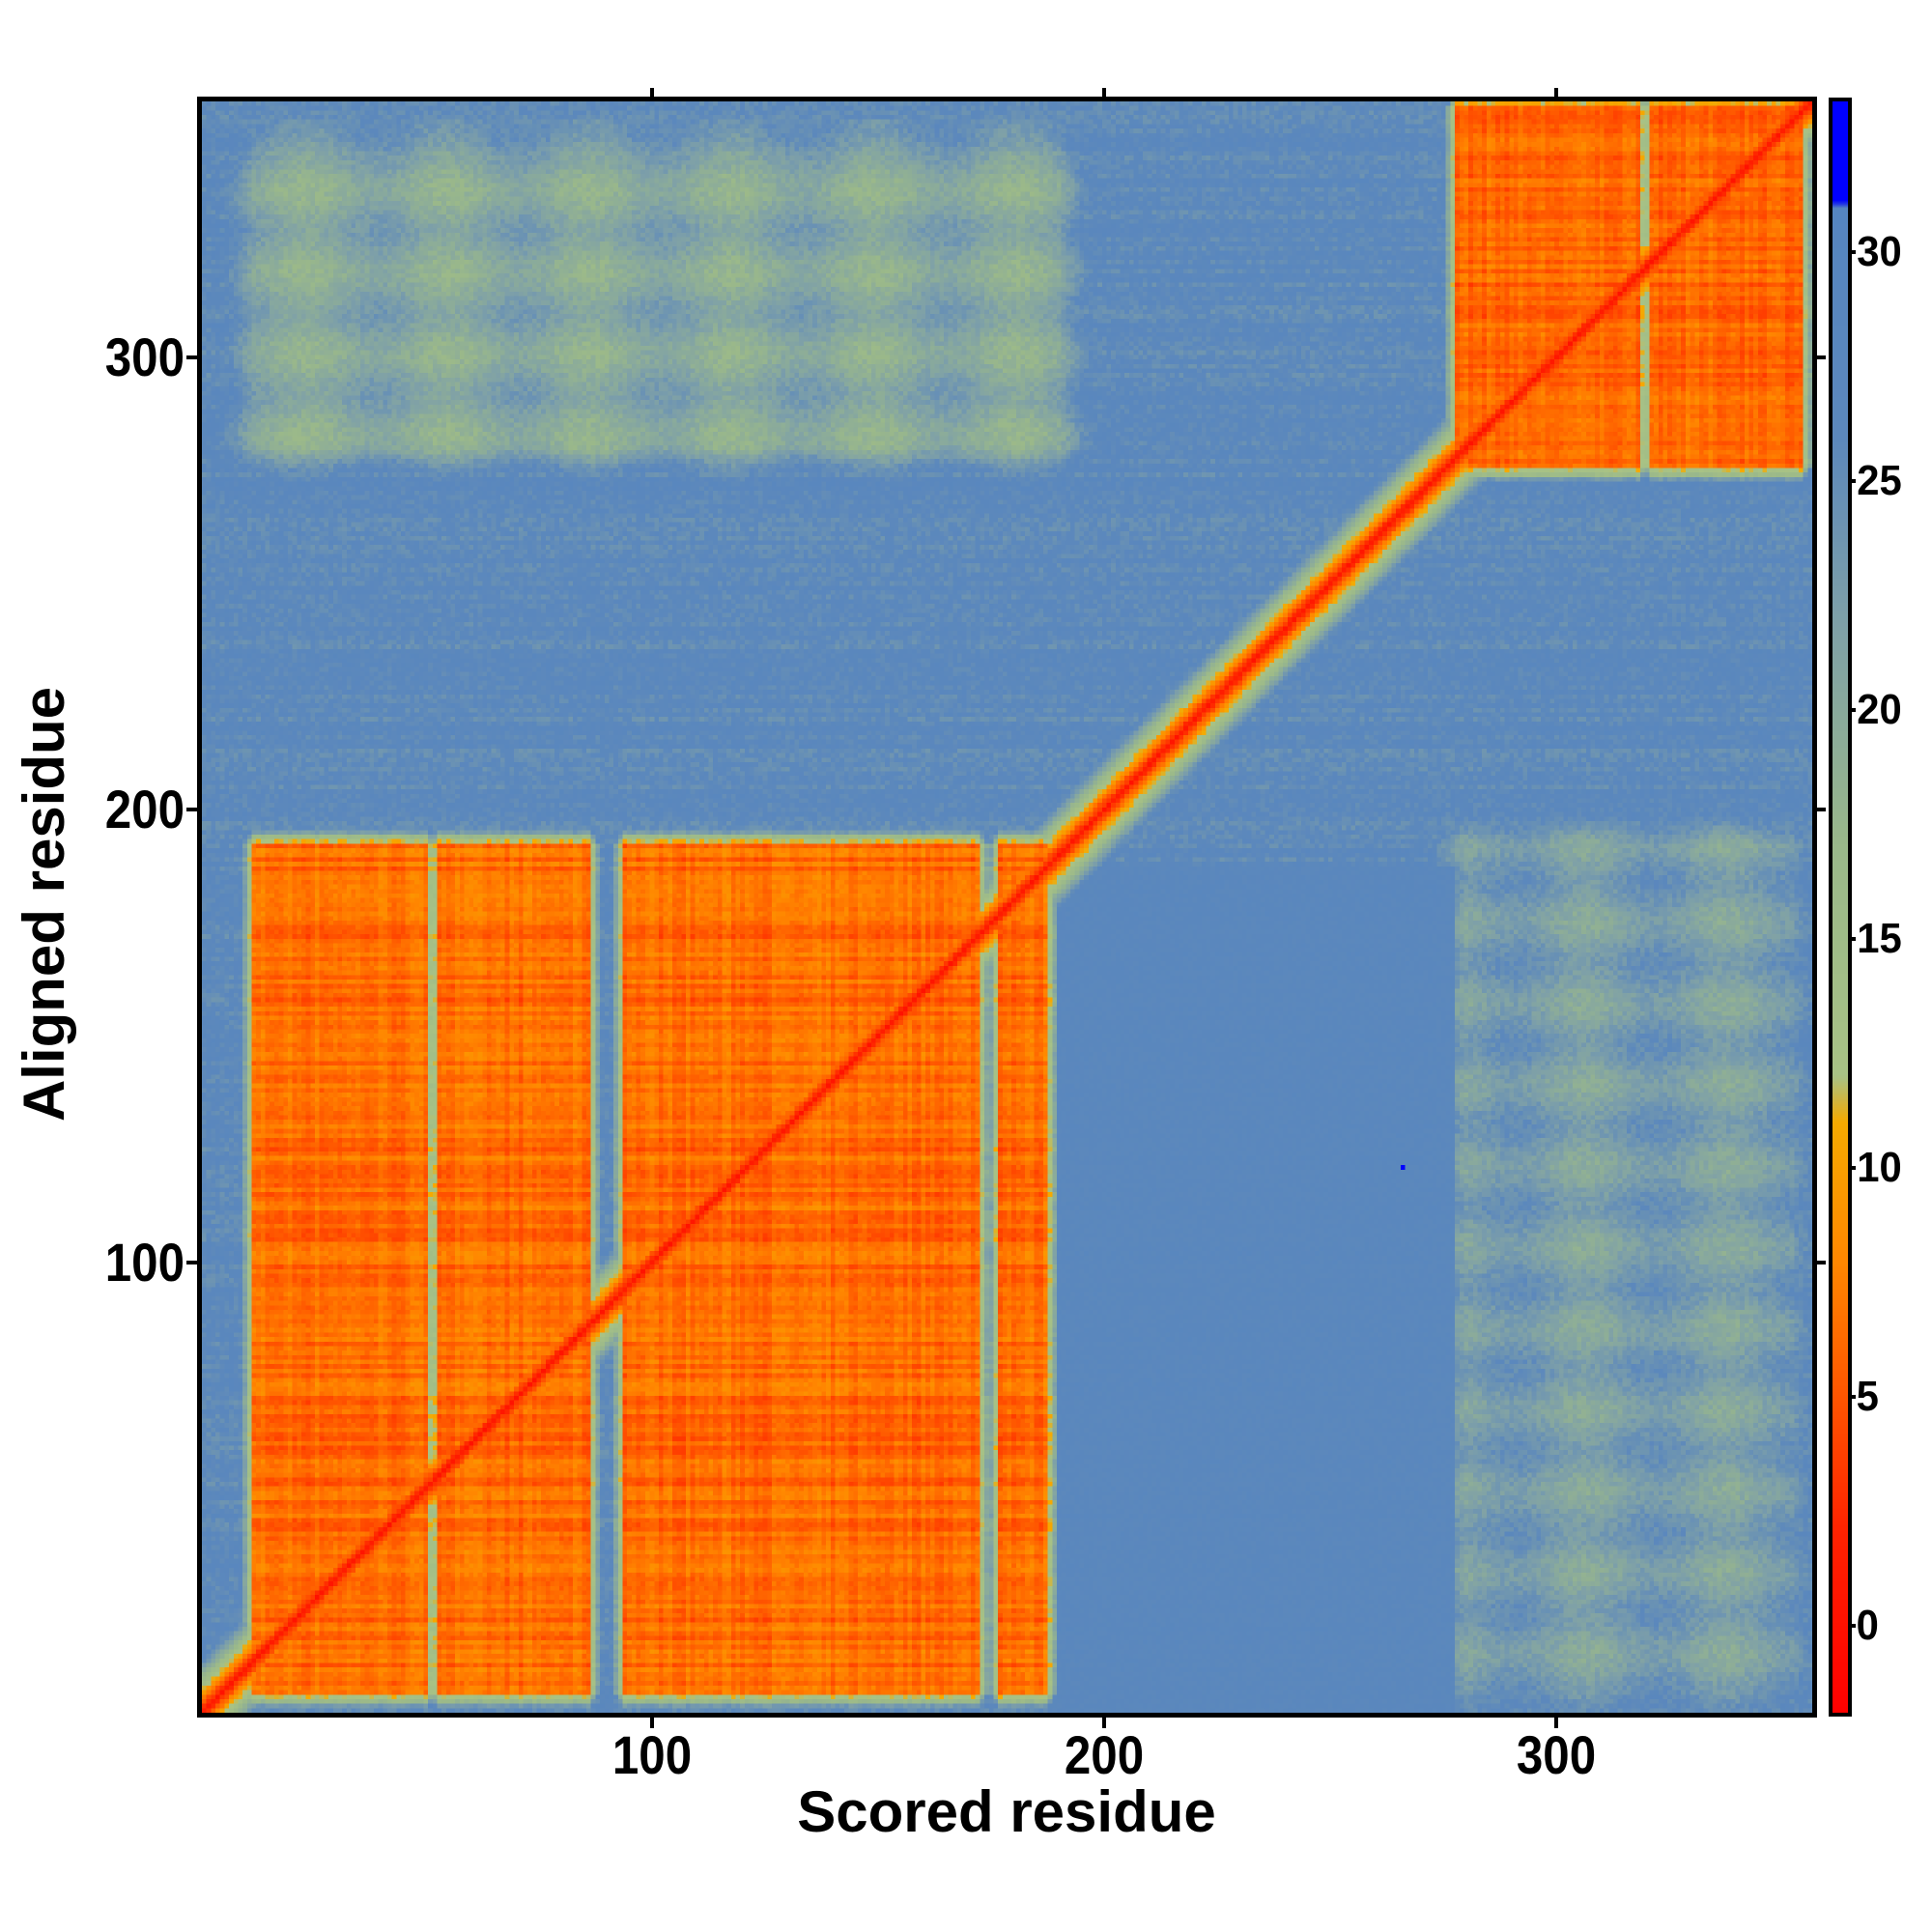 The image size is (1932, 1932). I want to click on colorbar-tick-label: 0, so click(1867, 1625).